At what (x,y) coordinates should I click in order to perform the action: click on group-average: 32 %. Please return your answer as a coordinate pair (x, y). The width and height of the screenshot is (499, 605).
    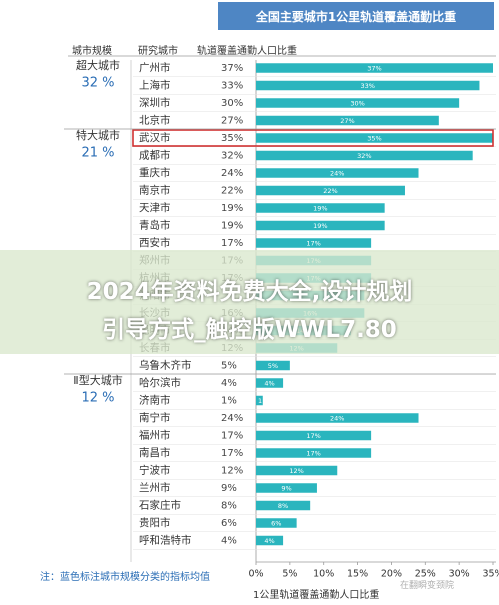
    Looking at the image, I should click on (97, 83).